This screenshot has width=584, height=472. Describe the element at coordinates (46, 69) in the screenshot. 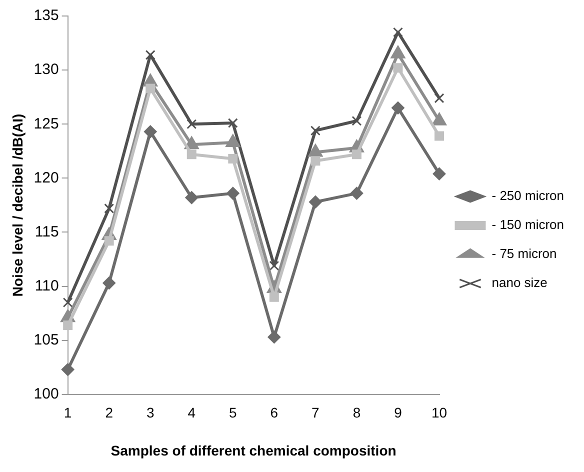

I see `y-tick-label: 130` at that location.